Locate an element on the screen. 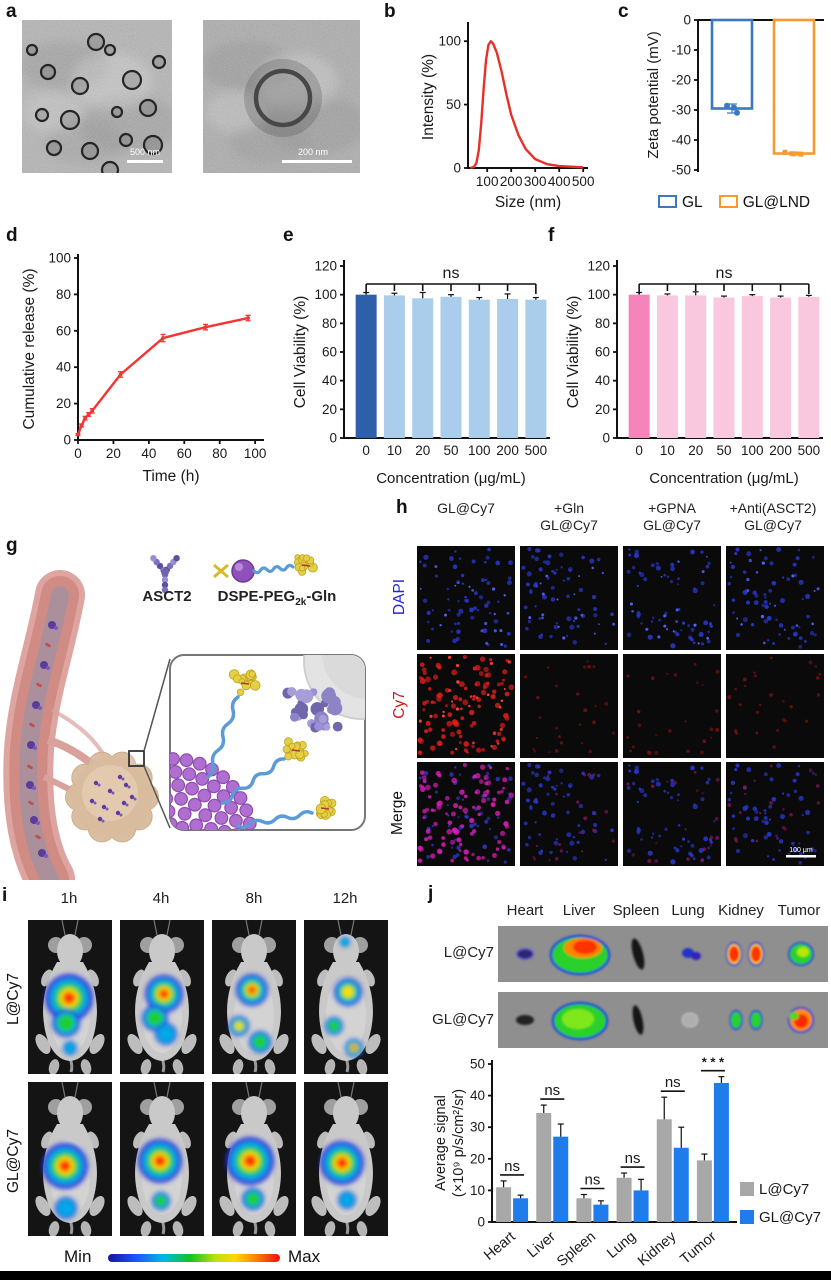  panel-j-label: j is located at coordinates (431, 893).